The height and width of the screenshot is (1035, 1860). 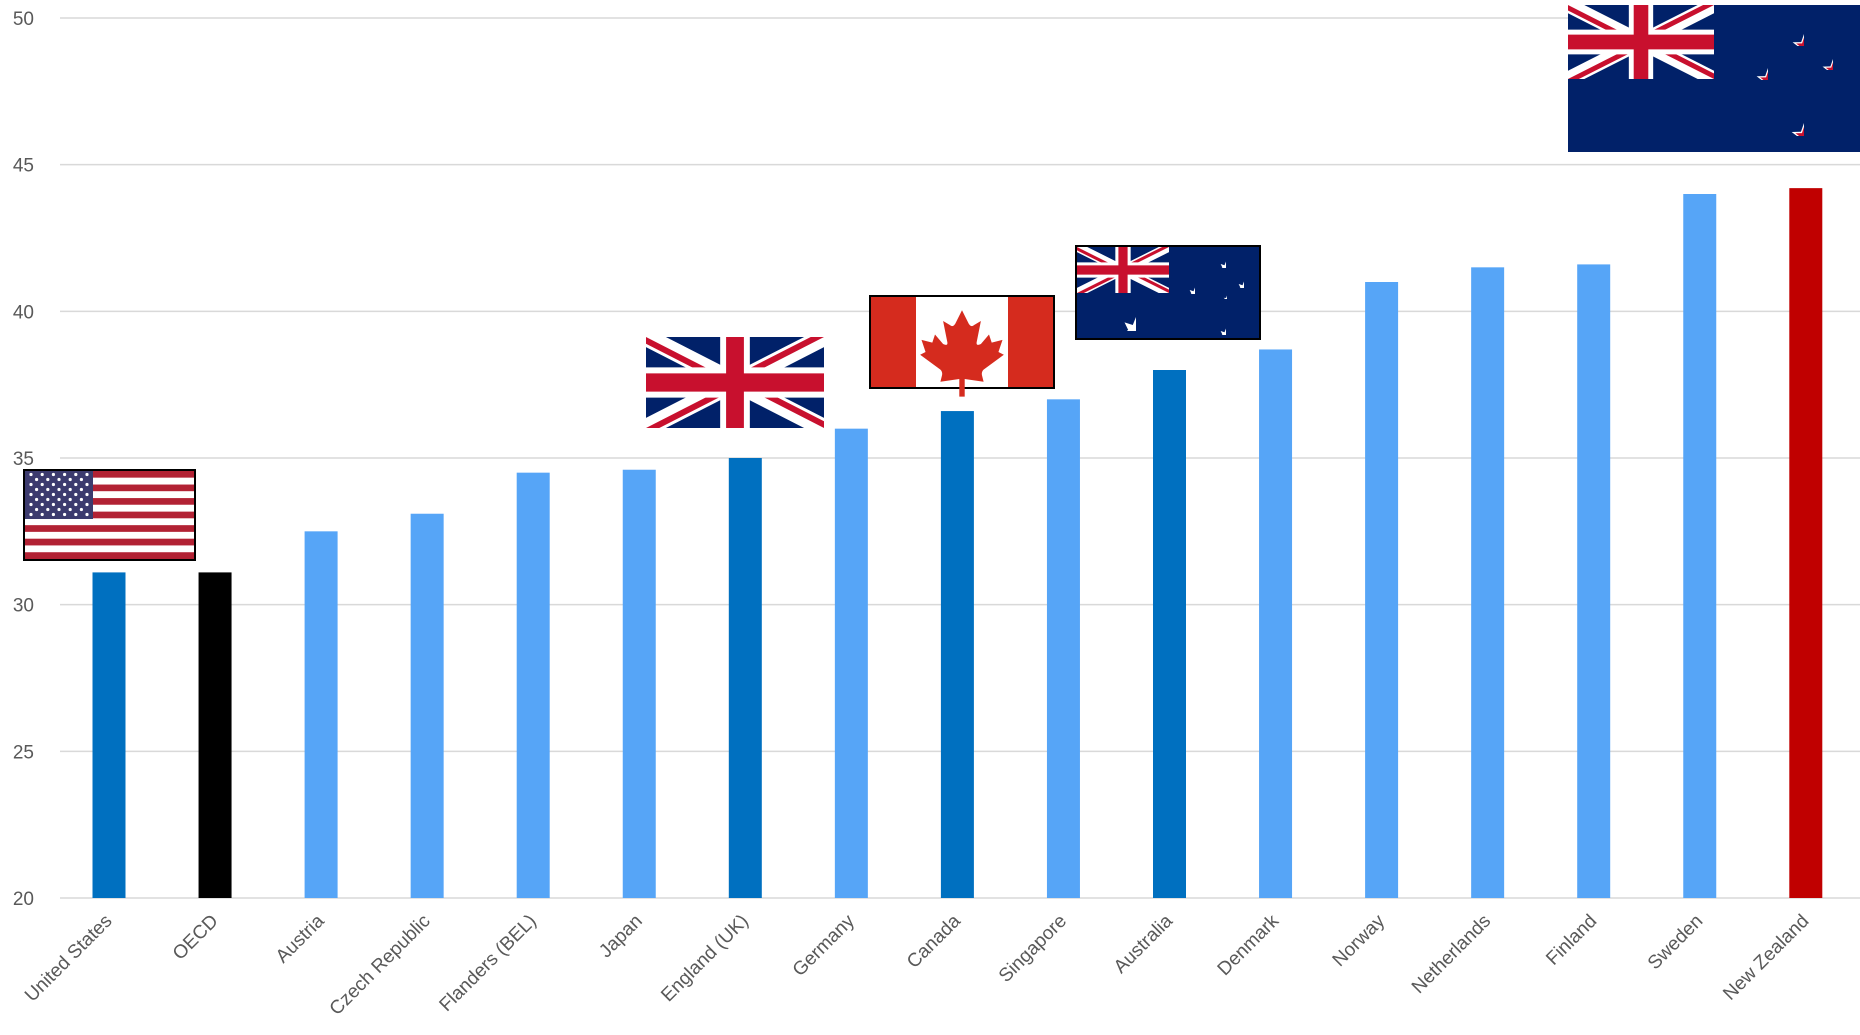 I want to click on x-tick-label: Flanders (BEL), so click(x=488, y=963).